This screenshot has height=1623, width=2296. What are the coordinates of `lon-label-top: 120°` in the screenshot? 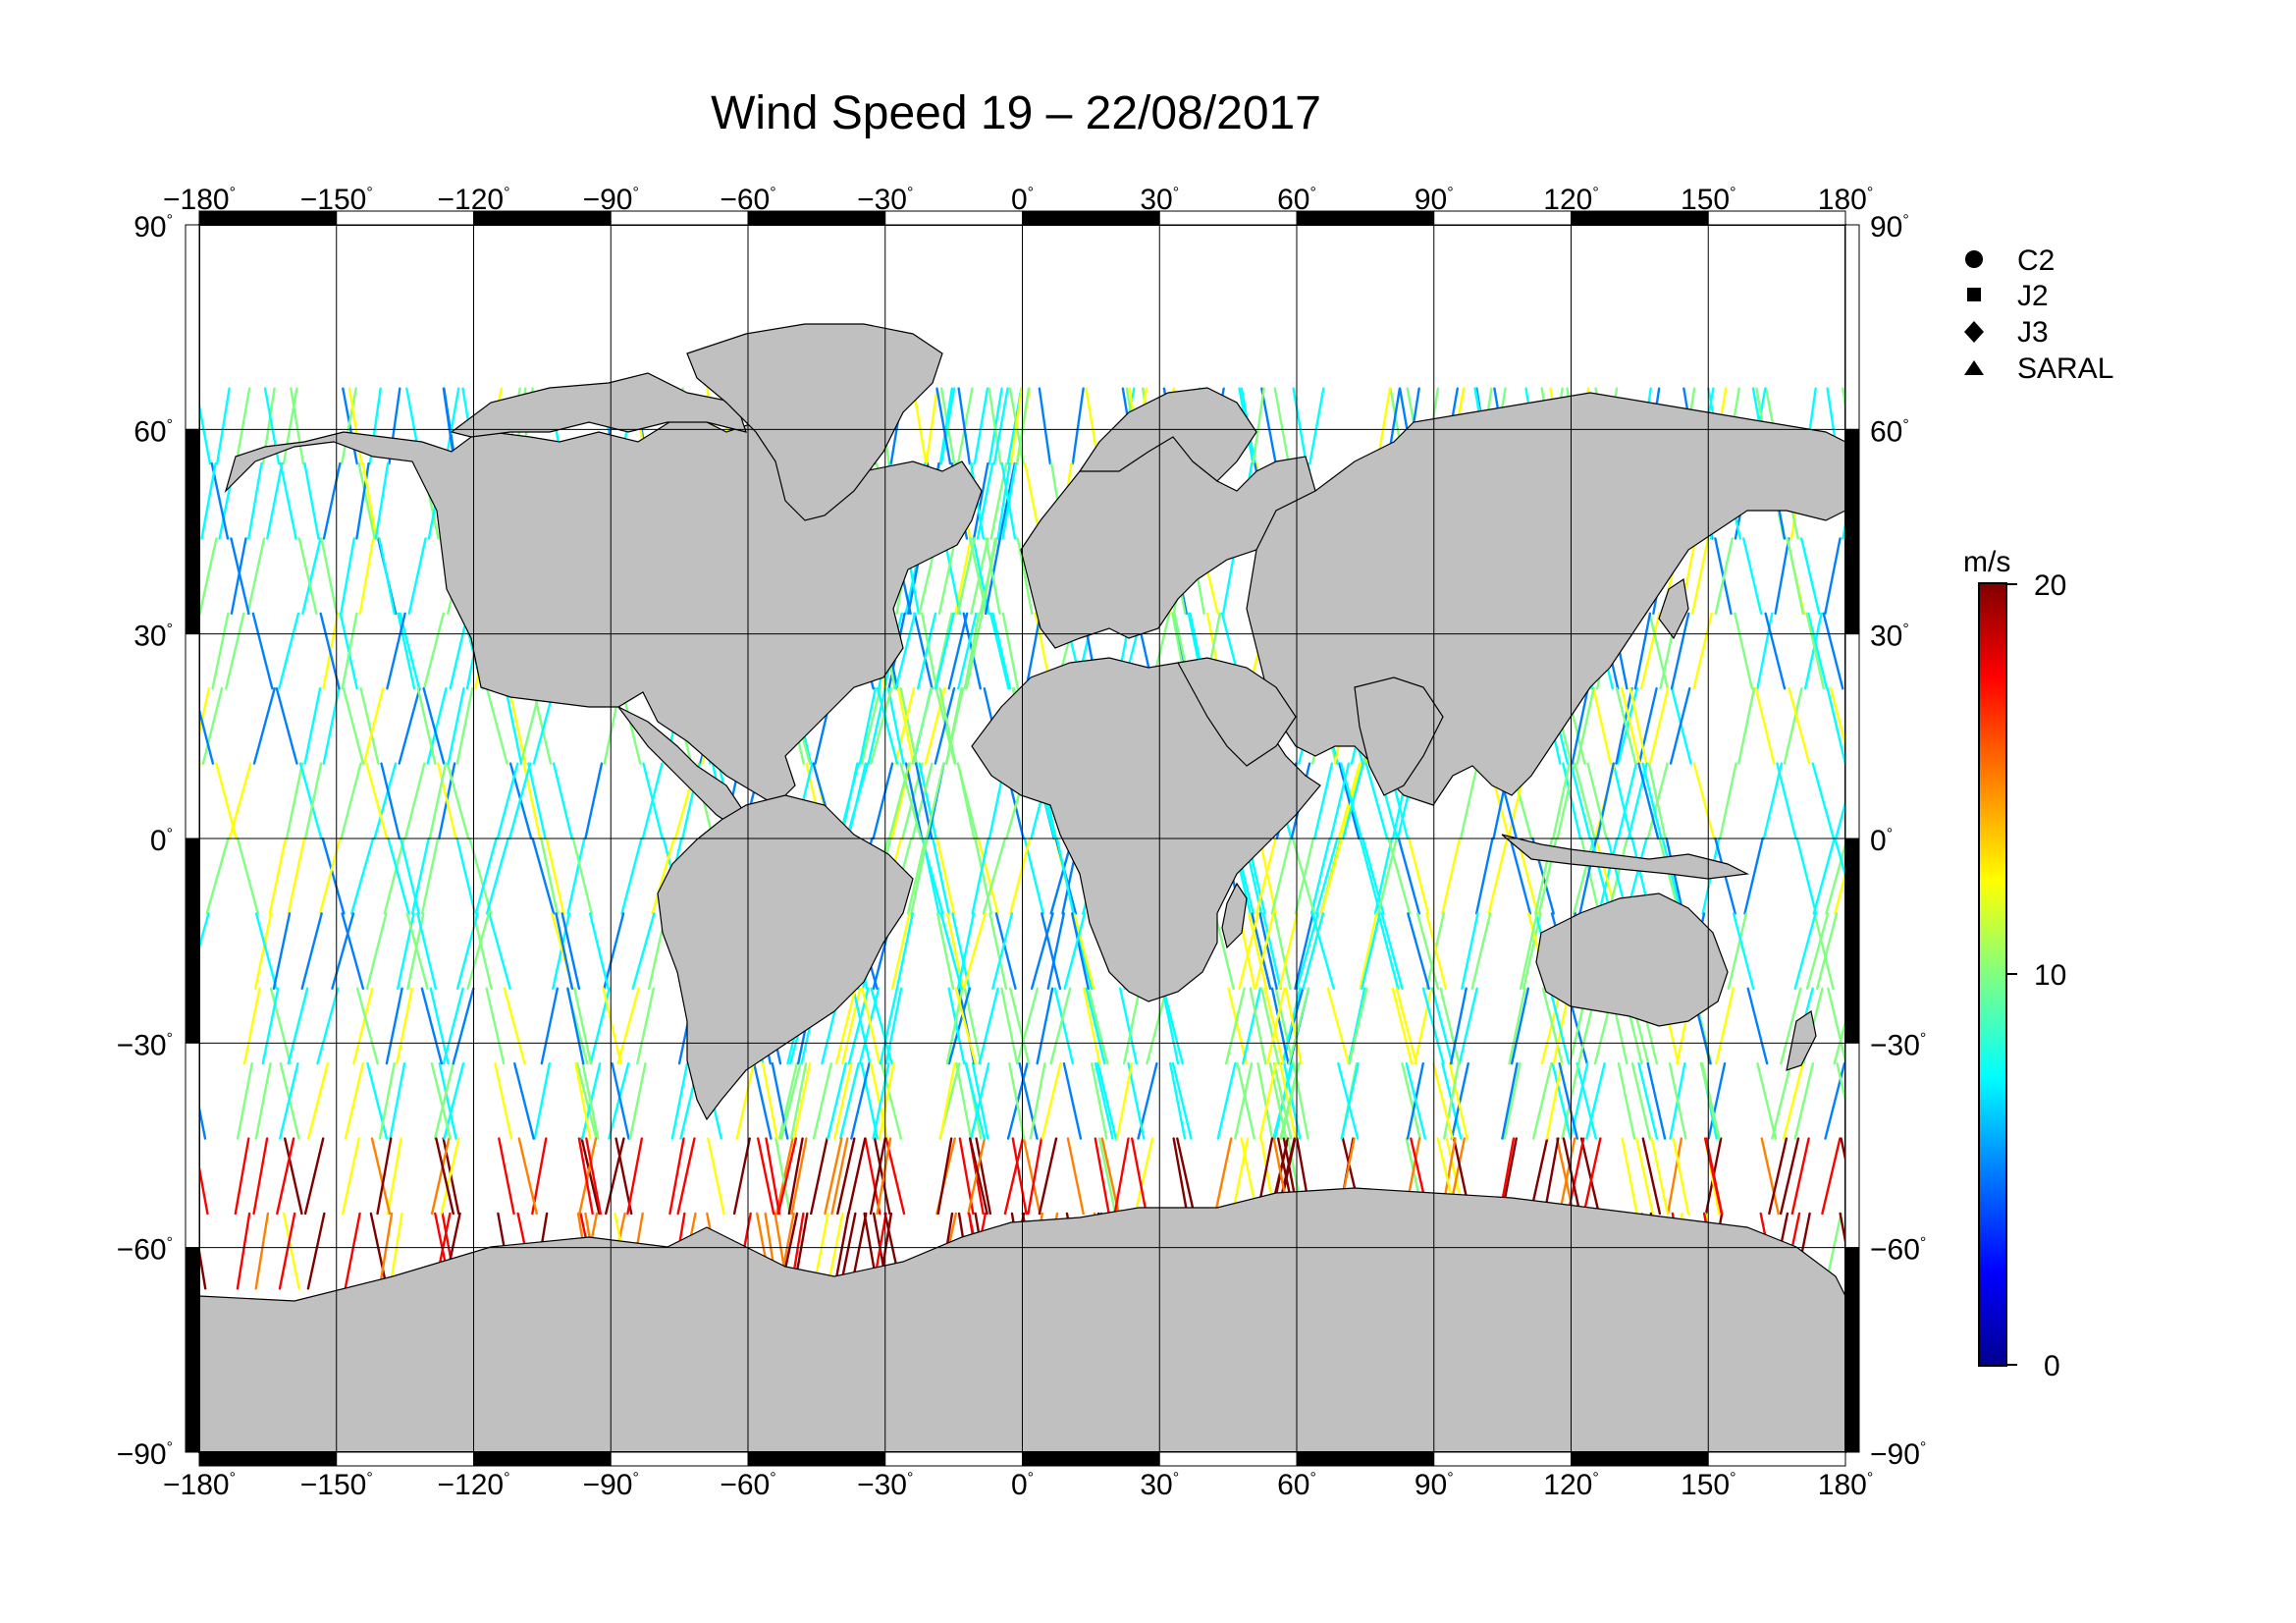 It's located at (1571, 200).